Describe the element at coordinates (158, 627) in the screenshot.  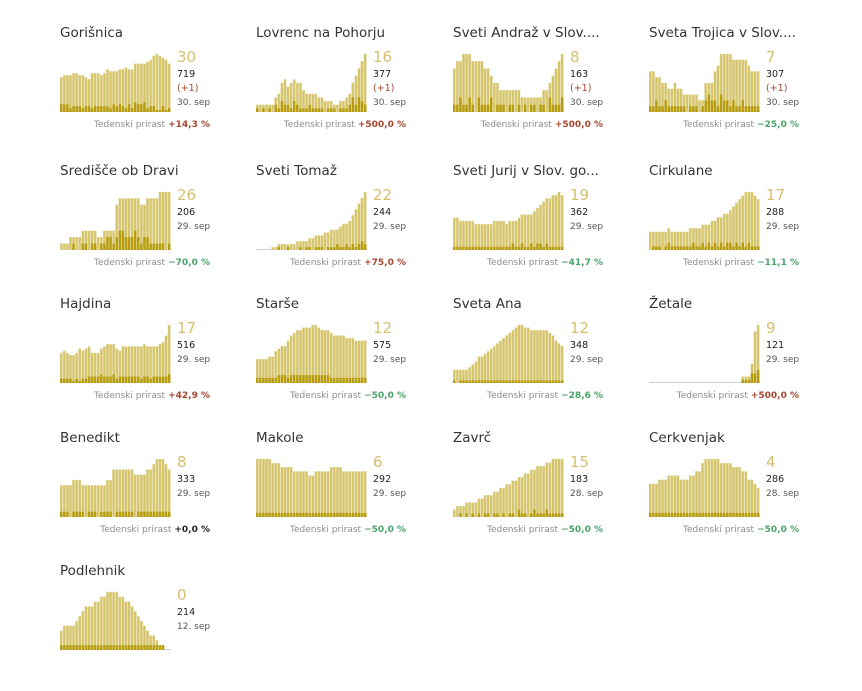
I see `municipality-card: Podlehnik 0 214 12. sep` at that location.